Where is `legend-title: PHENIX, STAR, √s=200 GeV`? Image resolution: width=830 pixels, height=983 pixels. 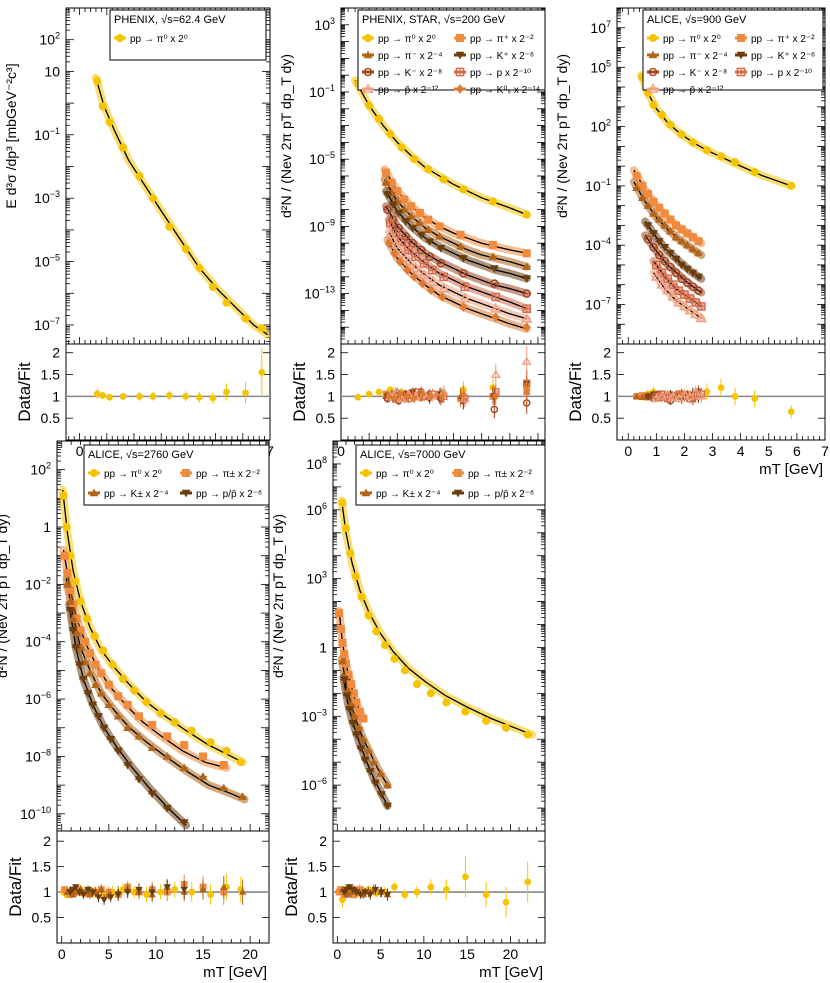 legend-title: PHENIX, STAR, √s=200 GeV is located at coordinates (434, 20).